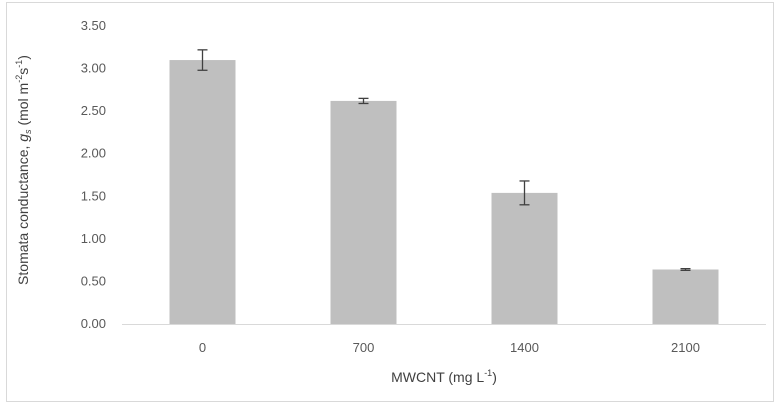  I want to click on y-tick-label: 1.50, so click(93, 195).